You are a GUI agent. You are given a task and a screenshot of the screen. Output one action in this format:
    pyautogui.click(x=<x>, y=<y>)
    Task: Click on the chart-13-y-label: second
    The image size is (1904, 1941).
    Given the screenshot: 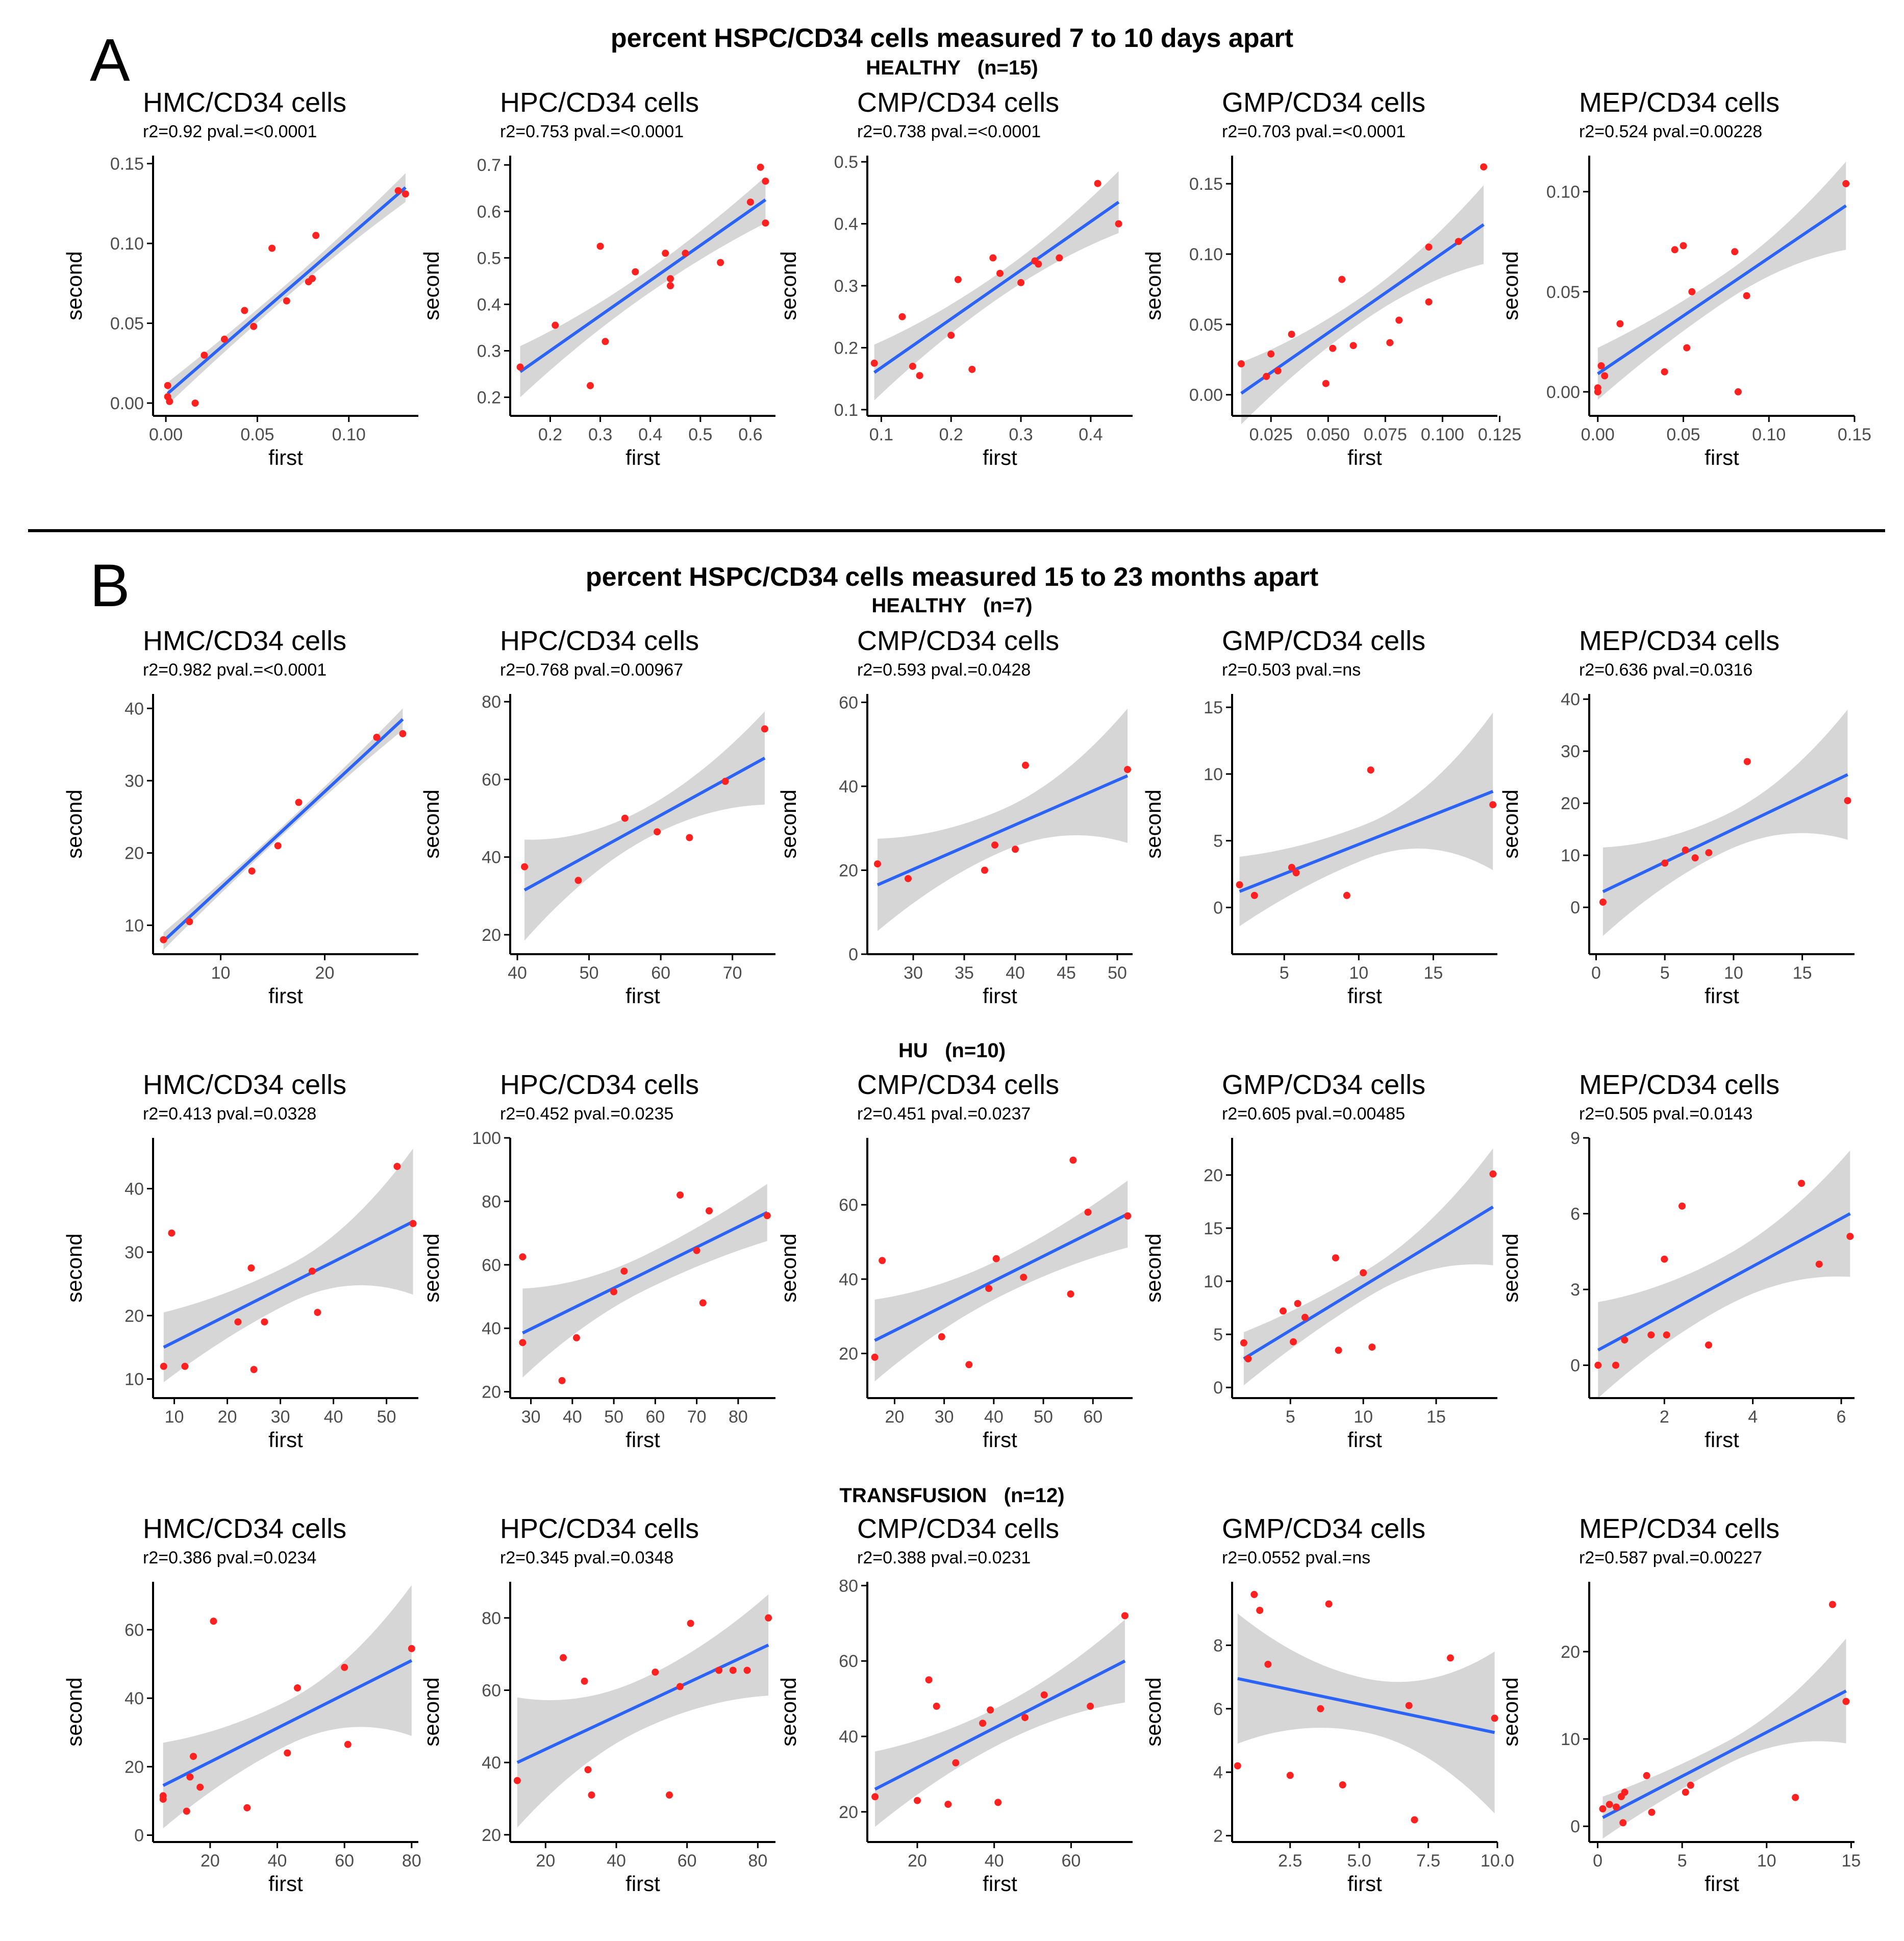 What is the action you would take?
    pyautogui.click(x=1153, y=1267)
    